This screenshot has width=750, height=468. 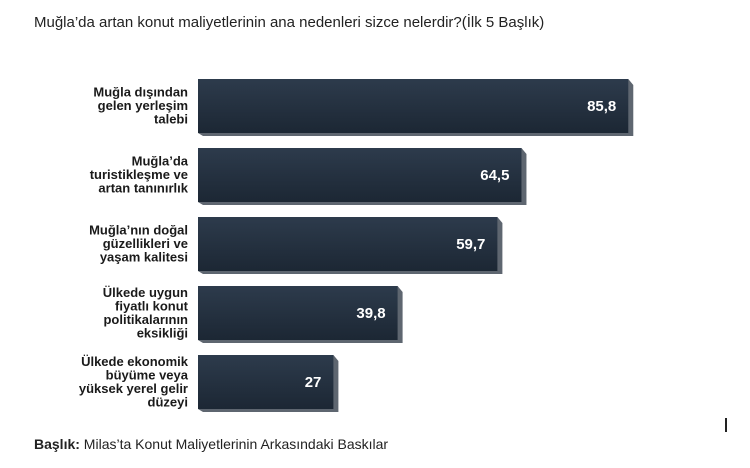 What do you see at coordinates (470, 244) in the screenshot?
I see `data-label: 59,7` at bounding box center [470, 244].